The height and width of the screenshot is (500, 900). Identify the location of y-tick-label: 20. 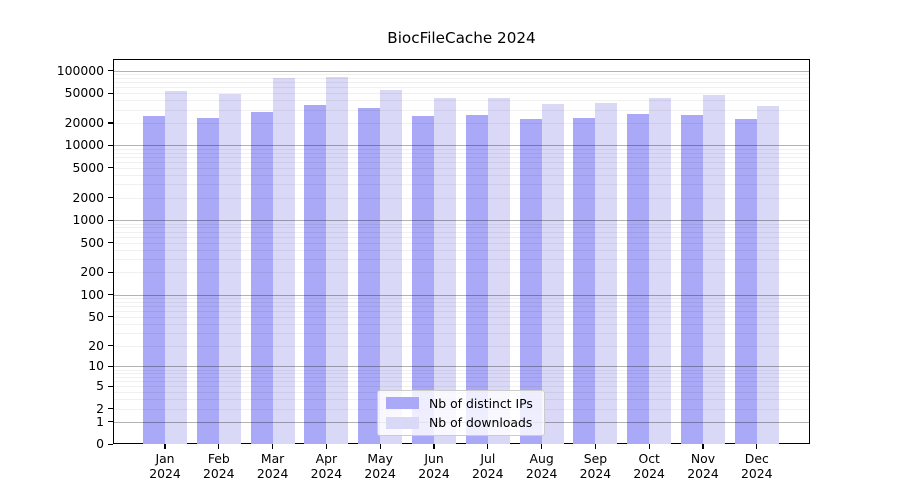
(96, 345).